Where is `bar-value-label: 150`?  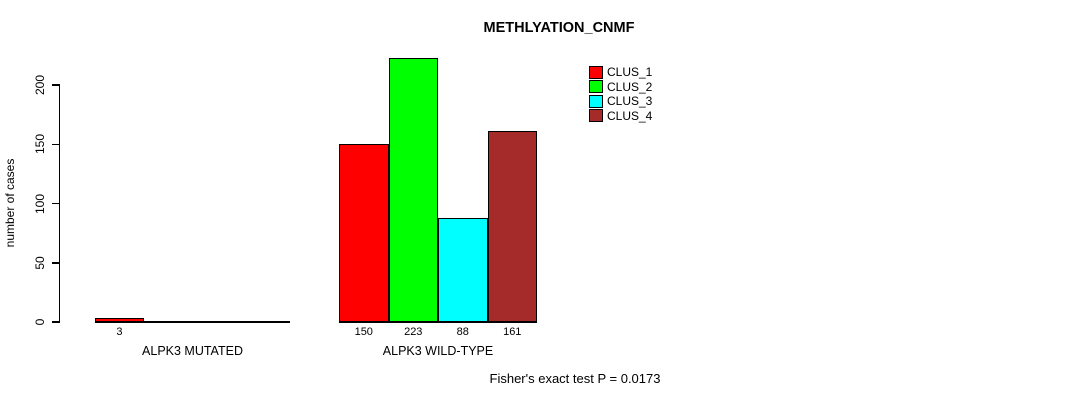
bar-value-label: 150 is located at coordinates (363, 332).